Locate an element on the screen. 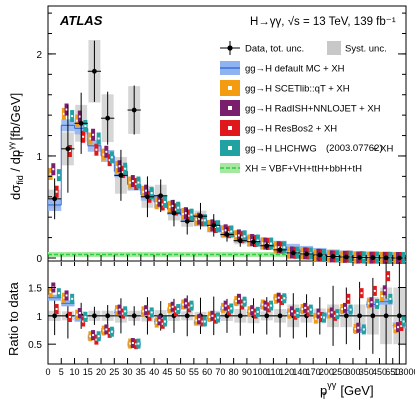  legend-label: gg→H RadISH+NNLOJET + XH is located at coordinates (313, 109).